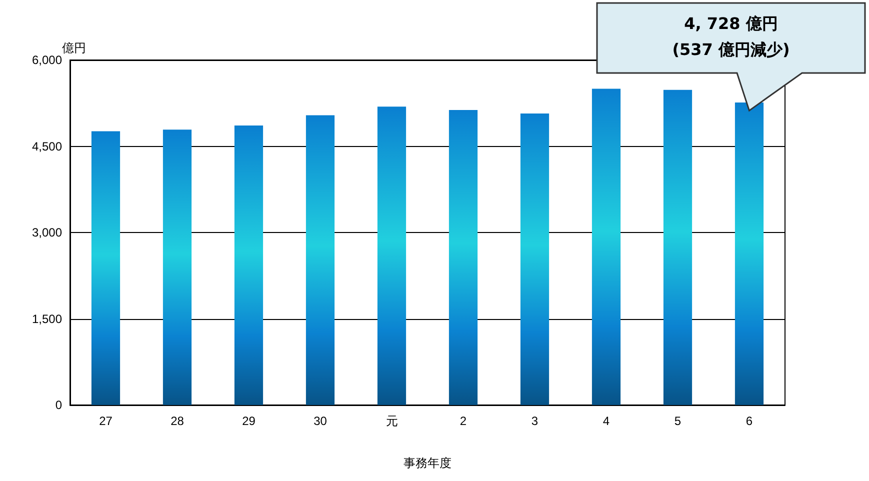 The image size is (869, 481). I want to click on x-tick-label: 30, so click(321, 421).